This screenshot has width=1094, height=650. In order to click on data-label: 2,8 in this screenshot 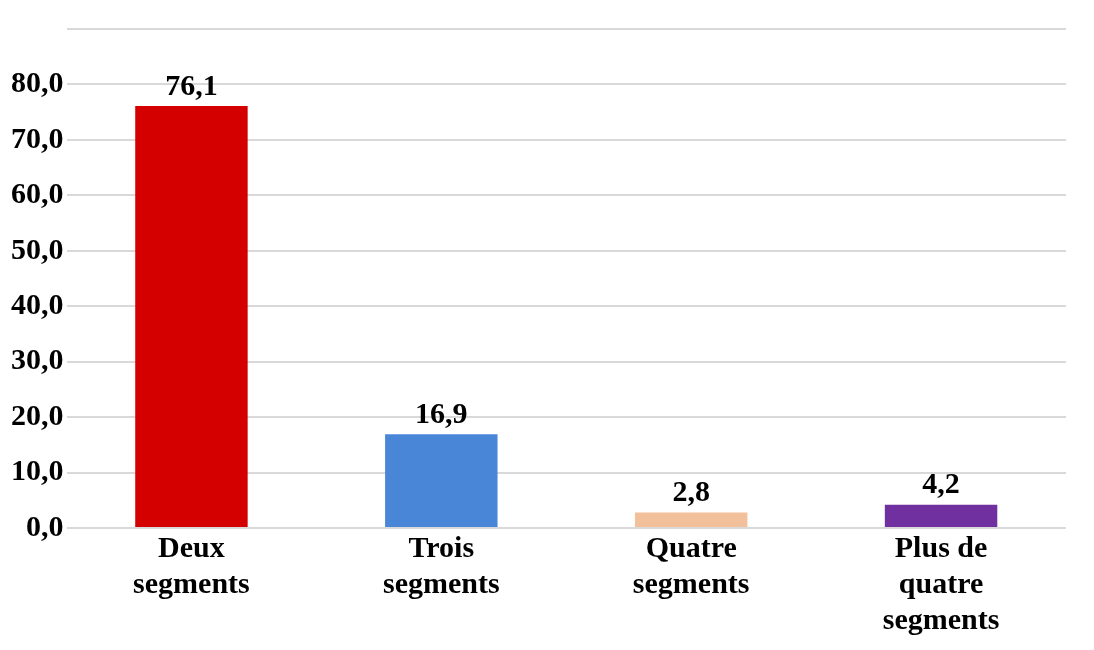, I will do `click(691, 491)`.